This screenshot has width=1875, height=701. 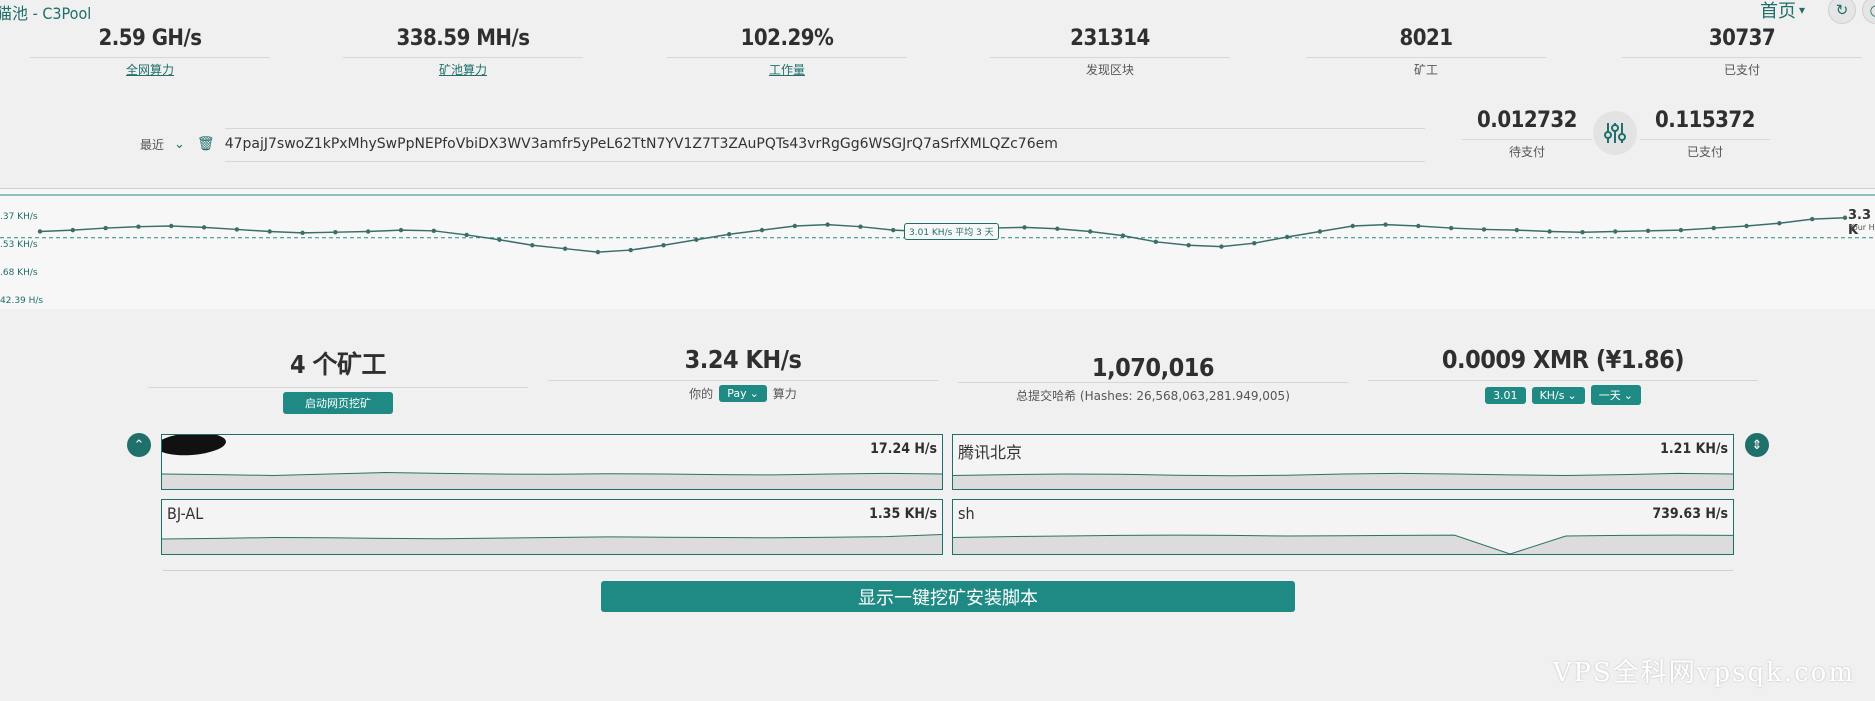 I want to click on stat-label: 矿池算力, so click(x=463, y=67).